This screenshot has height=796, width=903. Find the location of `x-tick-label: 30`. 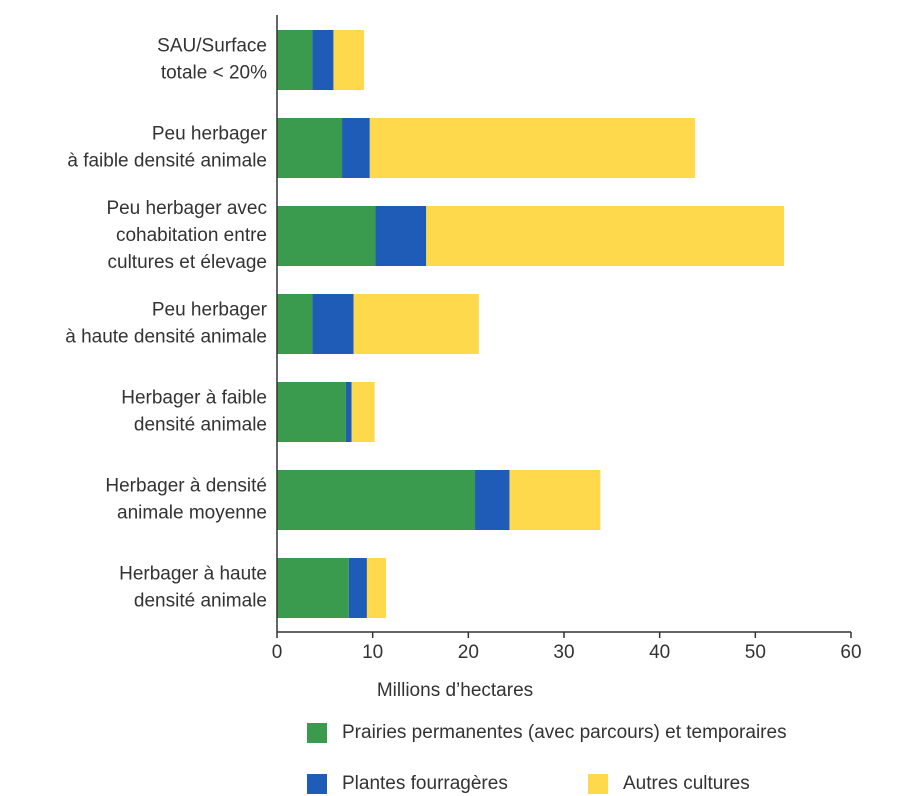

x-tick-label: 30 is located at coordinates (563, 652).